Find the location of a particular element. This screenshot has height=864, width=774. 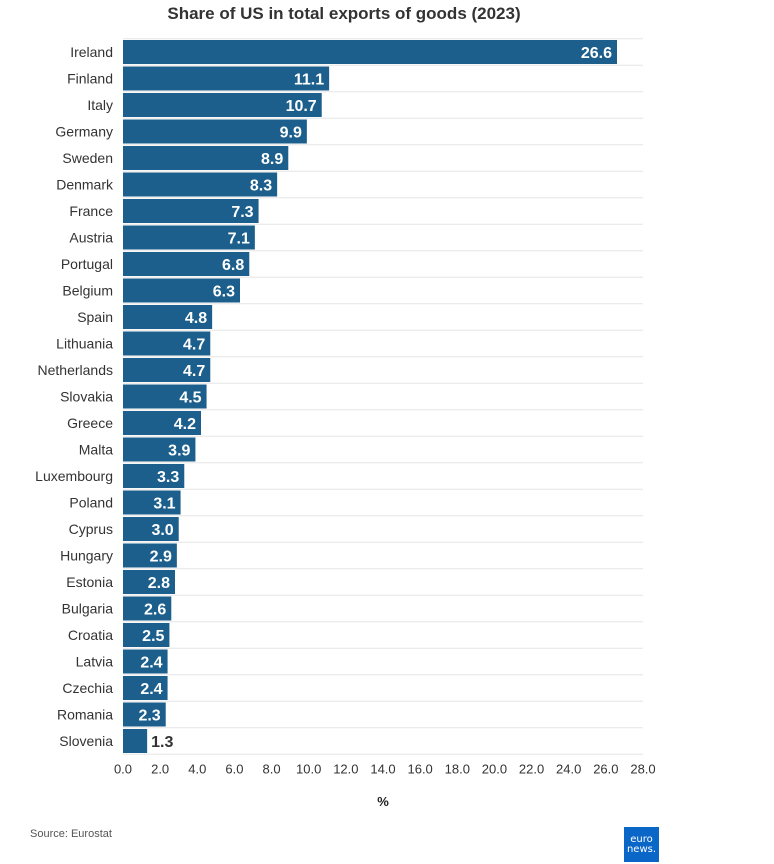

category-label: Finland is located at coordinates (90, 79).